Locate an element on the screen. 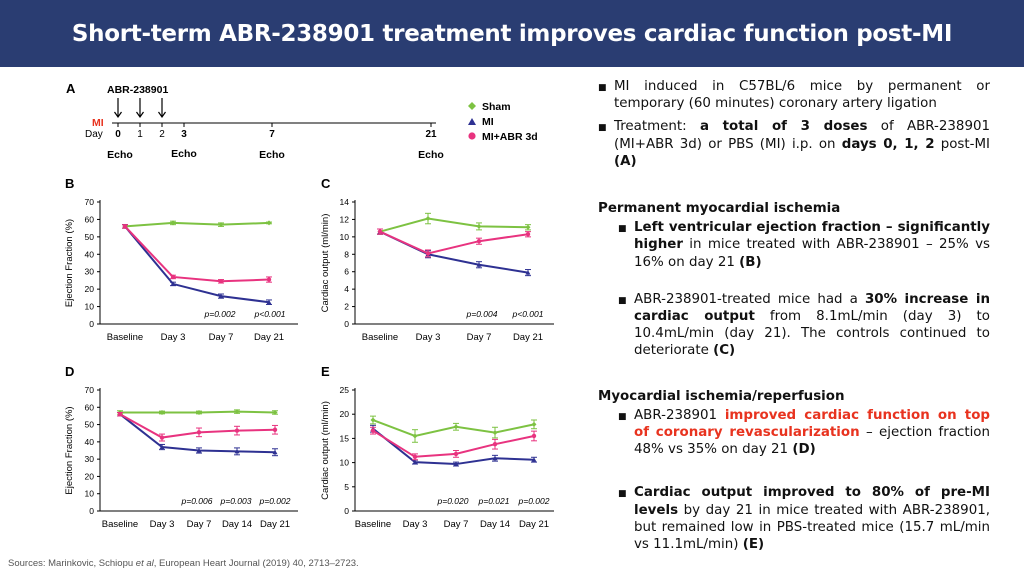 The image size is (1024, 581). y-axis-label: Ejection Fraction (%) is located at coordinates (69, 263).